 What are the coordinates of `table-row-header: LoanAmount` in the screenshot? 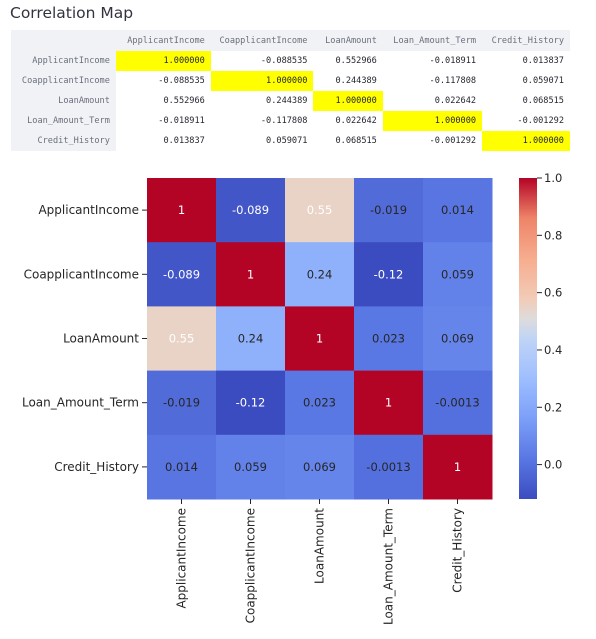 It's located at (84, 101).